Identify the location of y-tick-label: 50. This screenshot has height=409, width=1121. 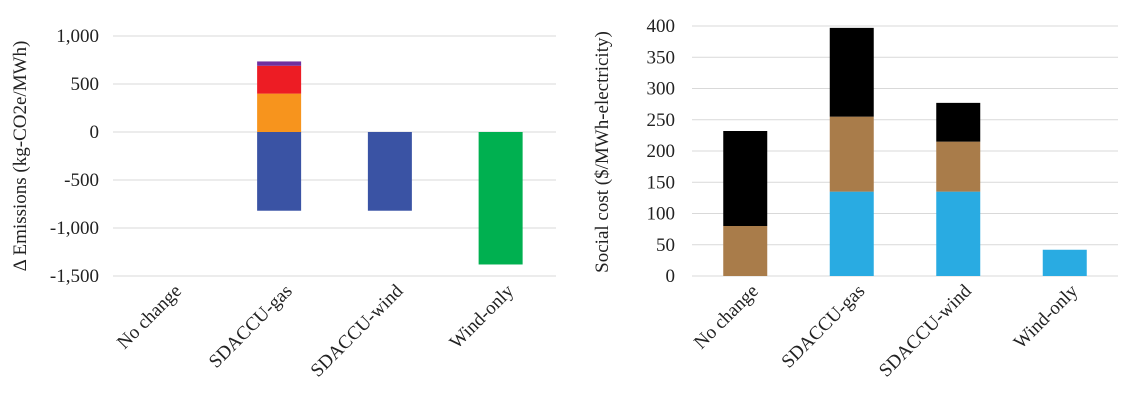
(665, 245).